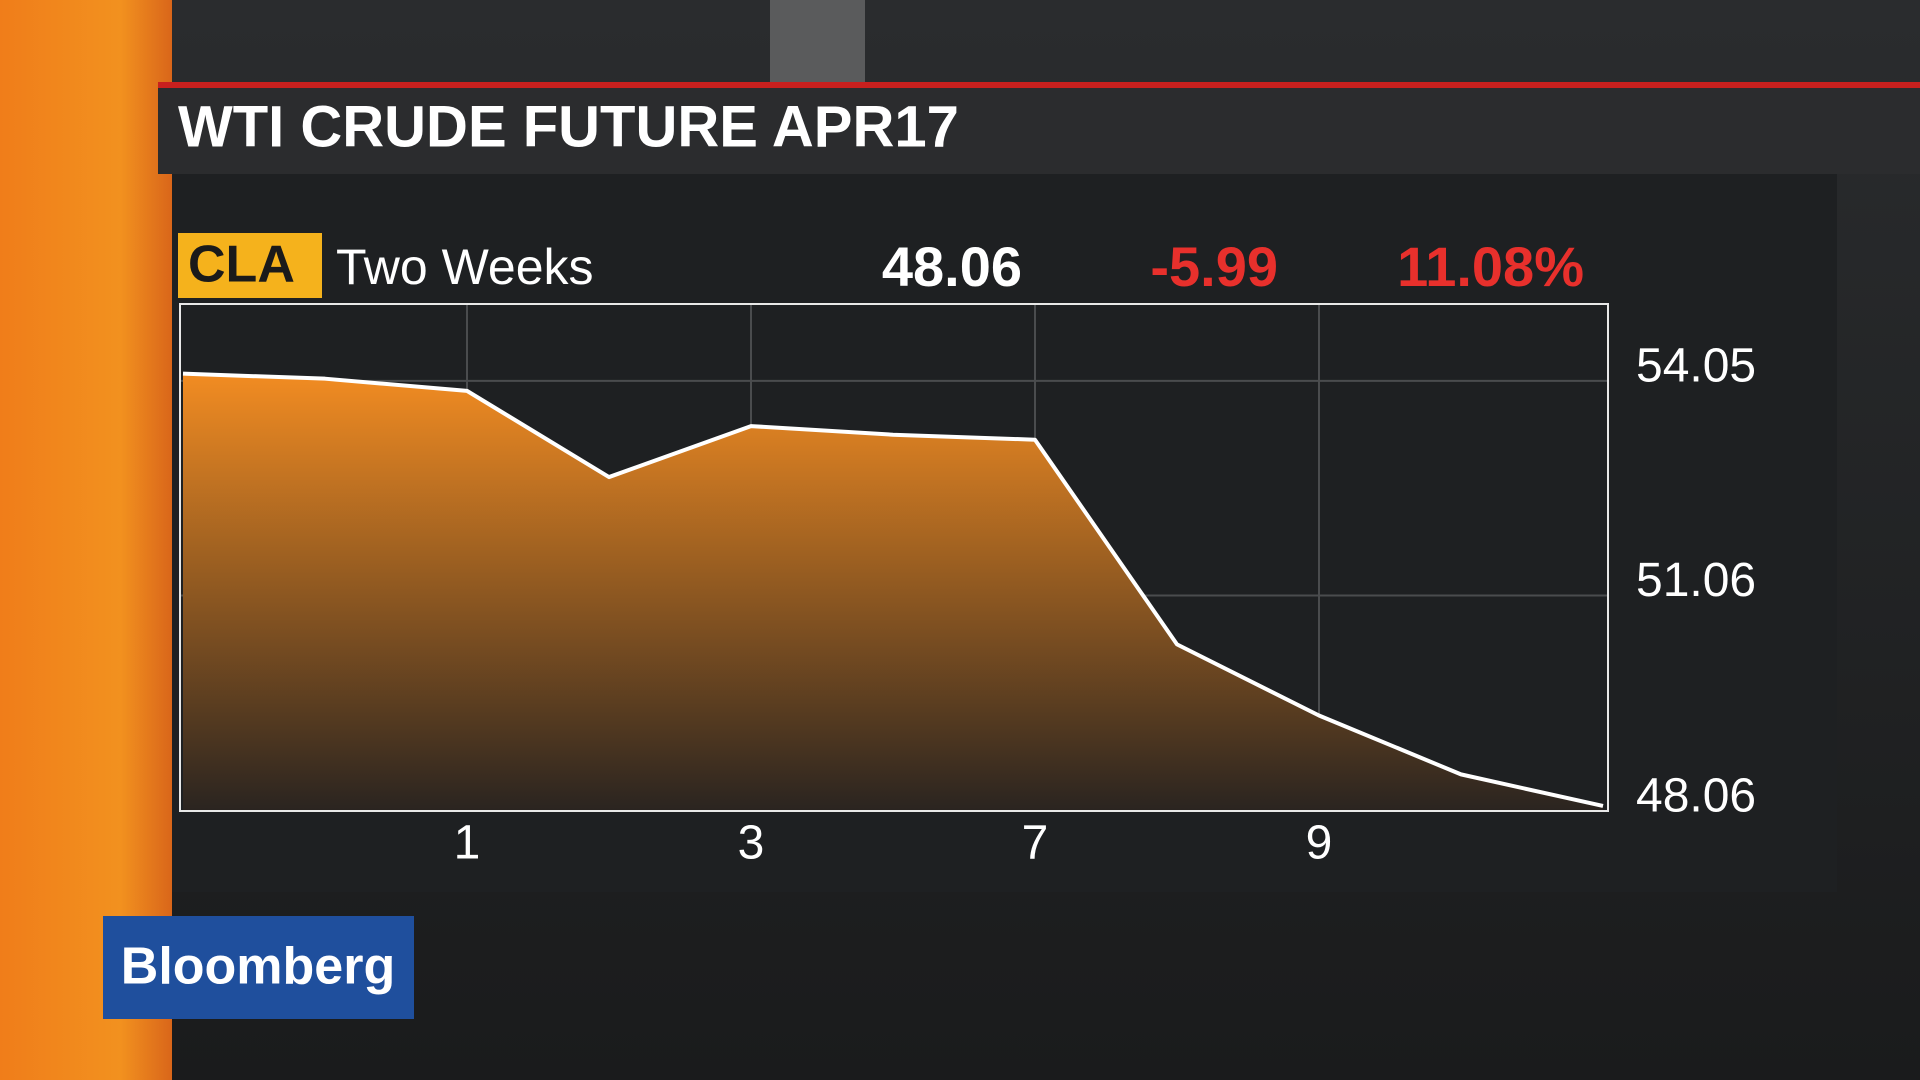 This screenshot has height=1080, width=1920. What do you see at coordinates (1696, 580) in the screenshot?
I see `y-tick-label: 51.06` at bounding box center [1696, 580].